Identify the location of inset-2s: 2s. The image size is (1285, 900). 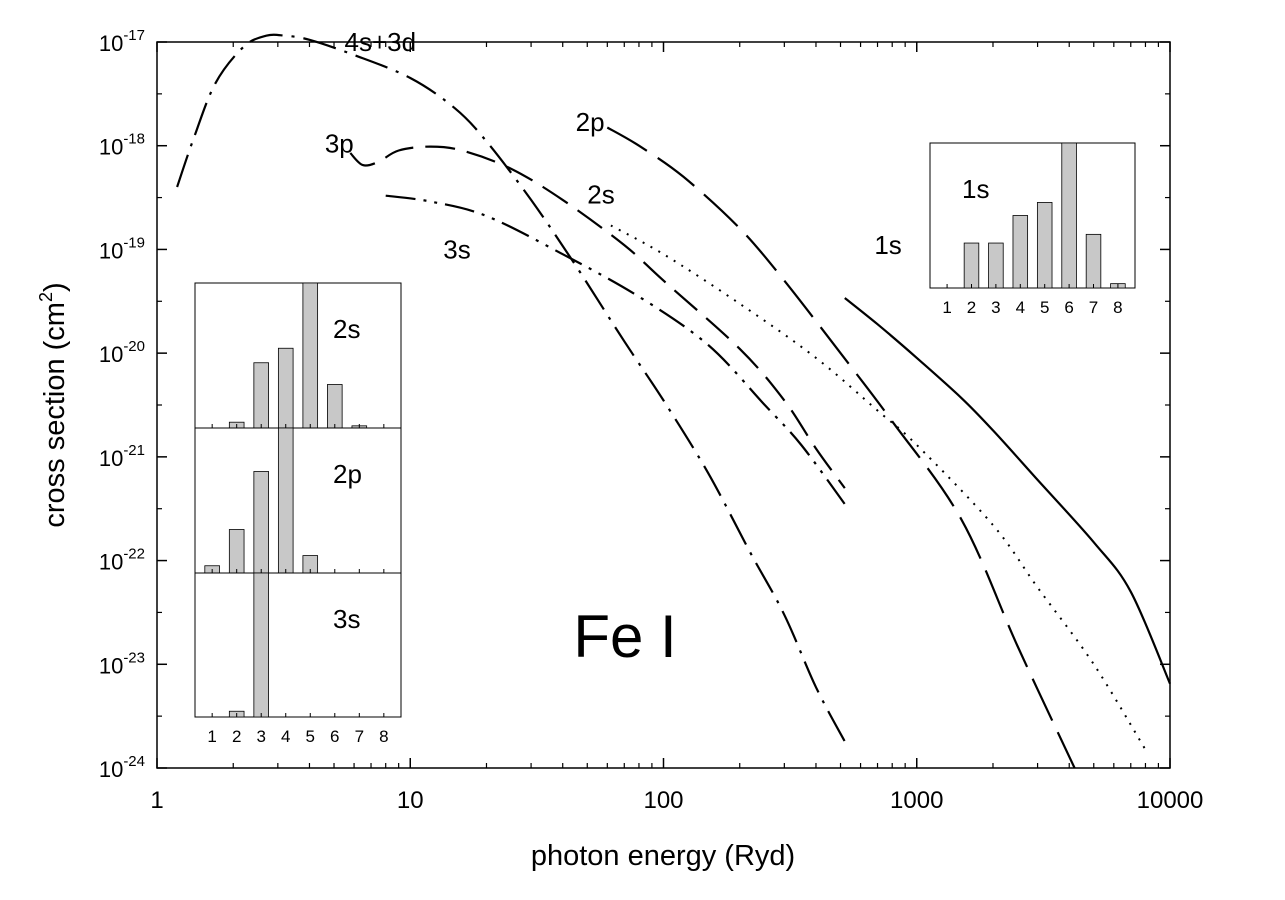
(298, 355).